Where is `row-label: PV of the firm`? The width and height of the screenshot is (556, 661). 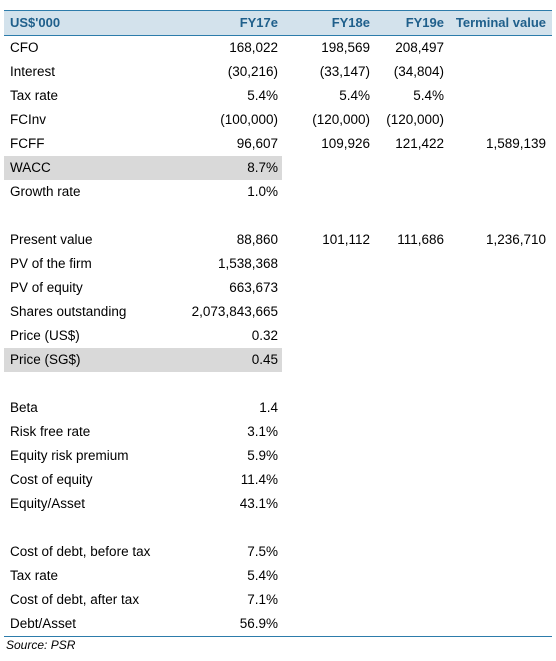
row-label: PV of the firm is located at coordinates (51, 263).